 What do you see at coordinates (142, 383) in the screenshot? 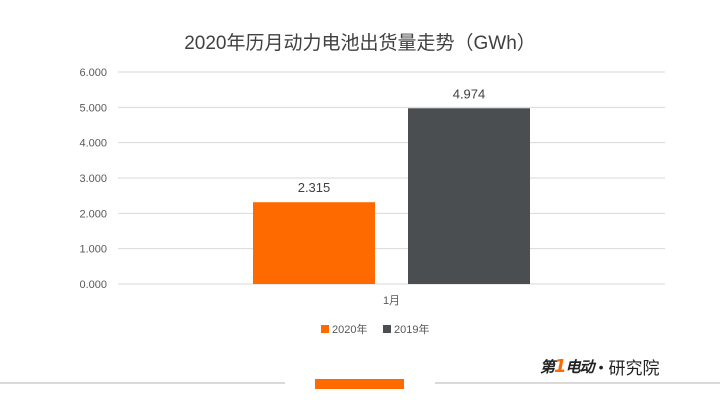
I see `footer-divider-left` at bounding box center [142, 383].